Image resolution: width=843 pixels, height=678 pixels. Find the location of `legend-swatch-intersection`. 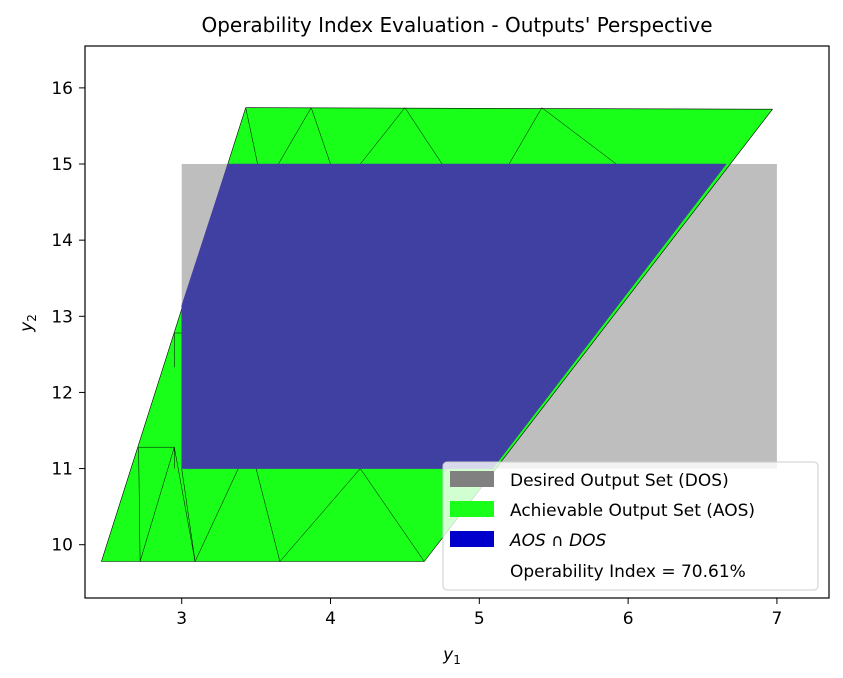

legend-swatch-intersection is located at coordinates (472, 539).